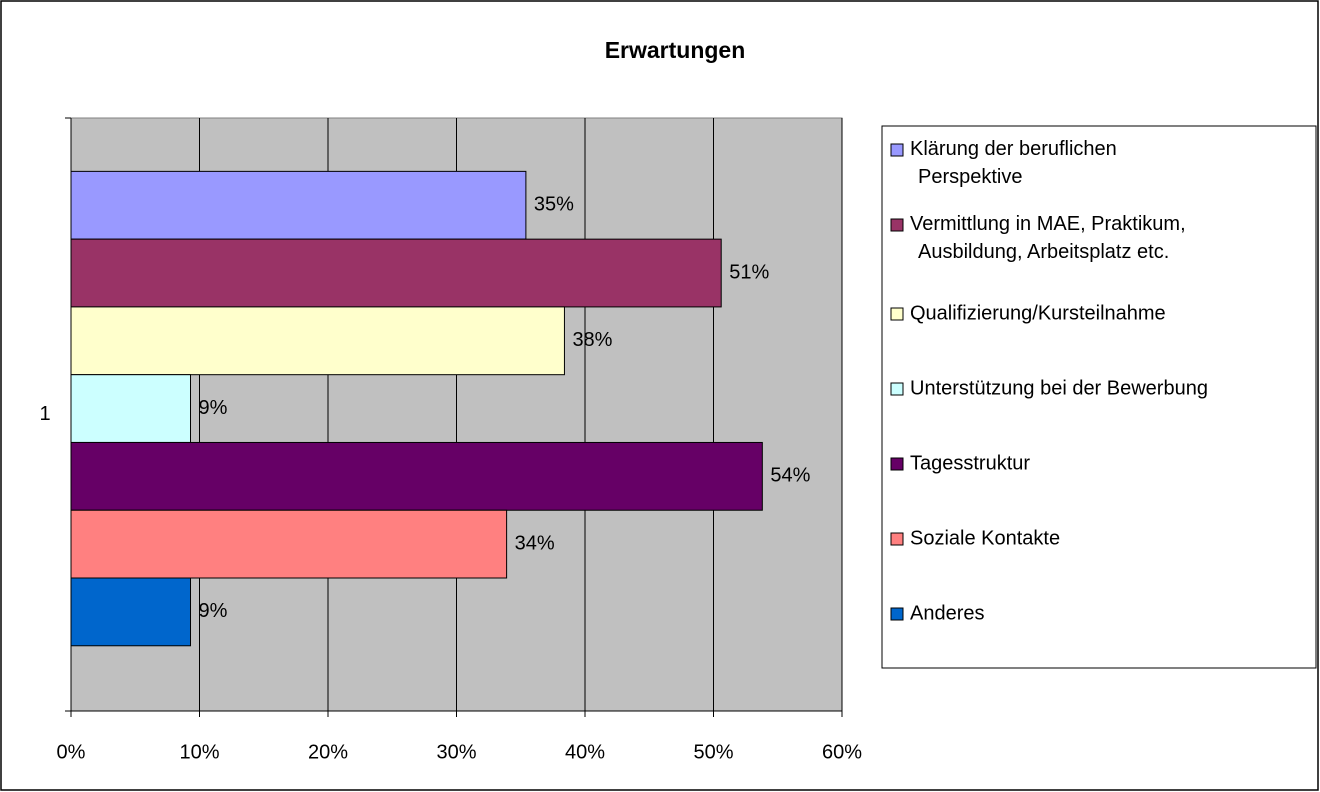 Image resolution: width=1320 pixels, height=792 pixels. What do you see at coordinates (1059, 388) in the screenshot?
I see `legend-label: Unterstützung bei der Bewerbung` at bounding box center [1059, 388].